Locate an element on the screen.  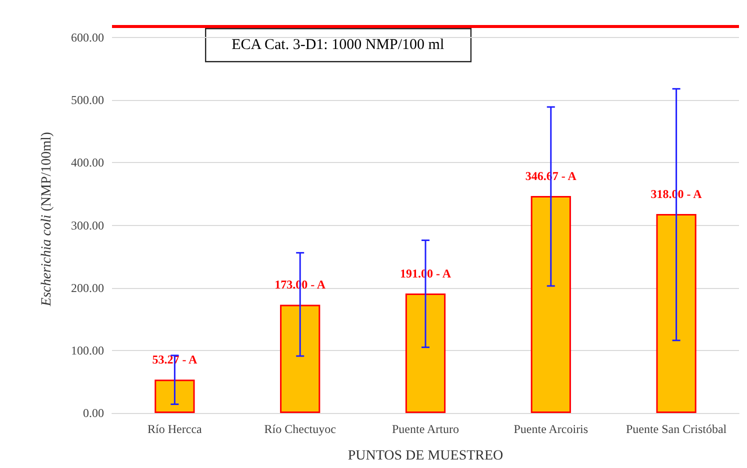
x-tick-label: Puente San Cristóbal is located at coordinates (677, 429).